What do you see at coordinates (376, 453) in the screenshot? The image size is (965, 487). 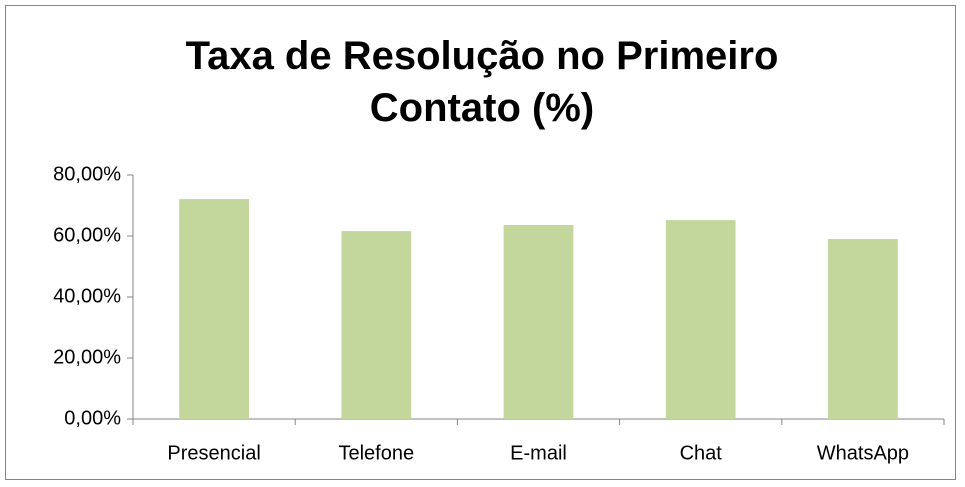 I see `x-tick-label: Telefone` at bounding box center [376, 453].